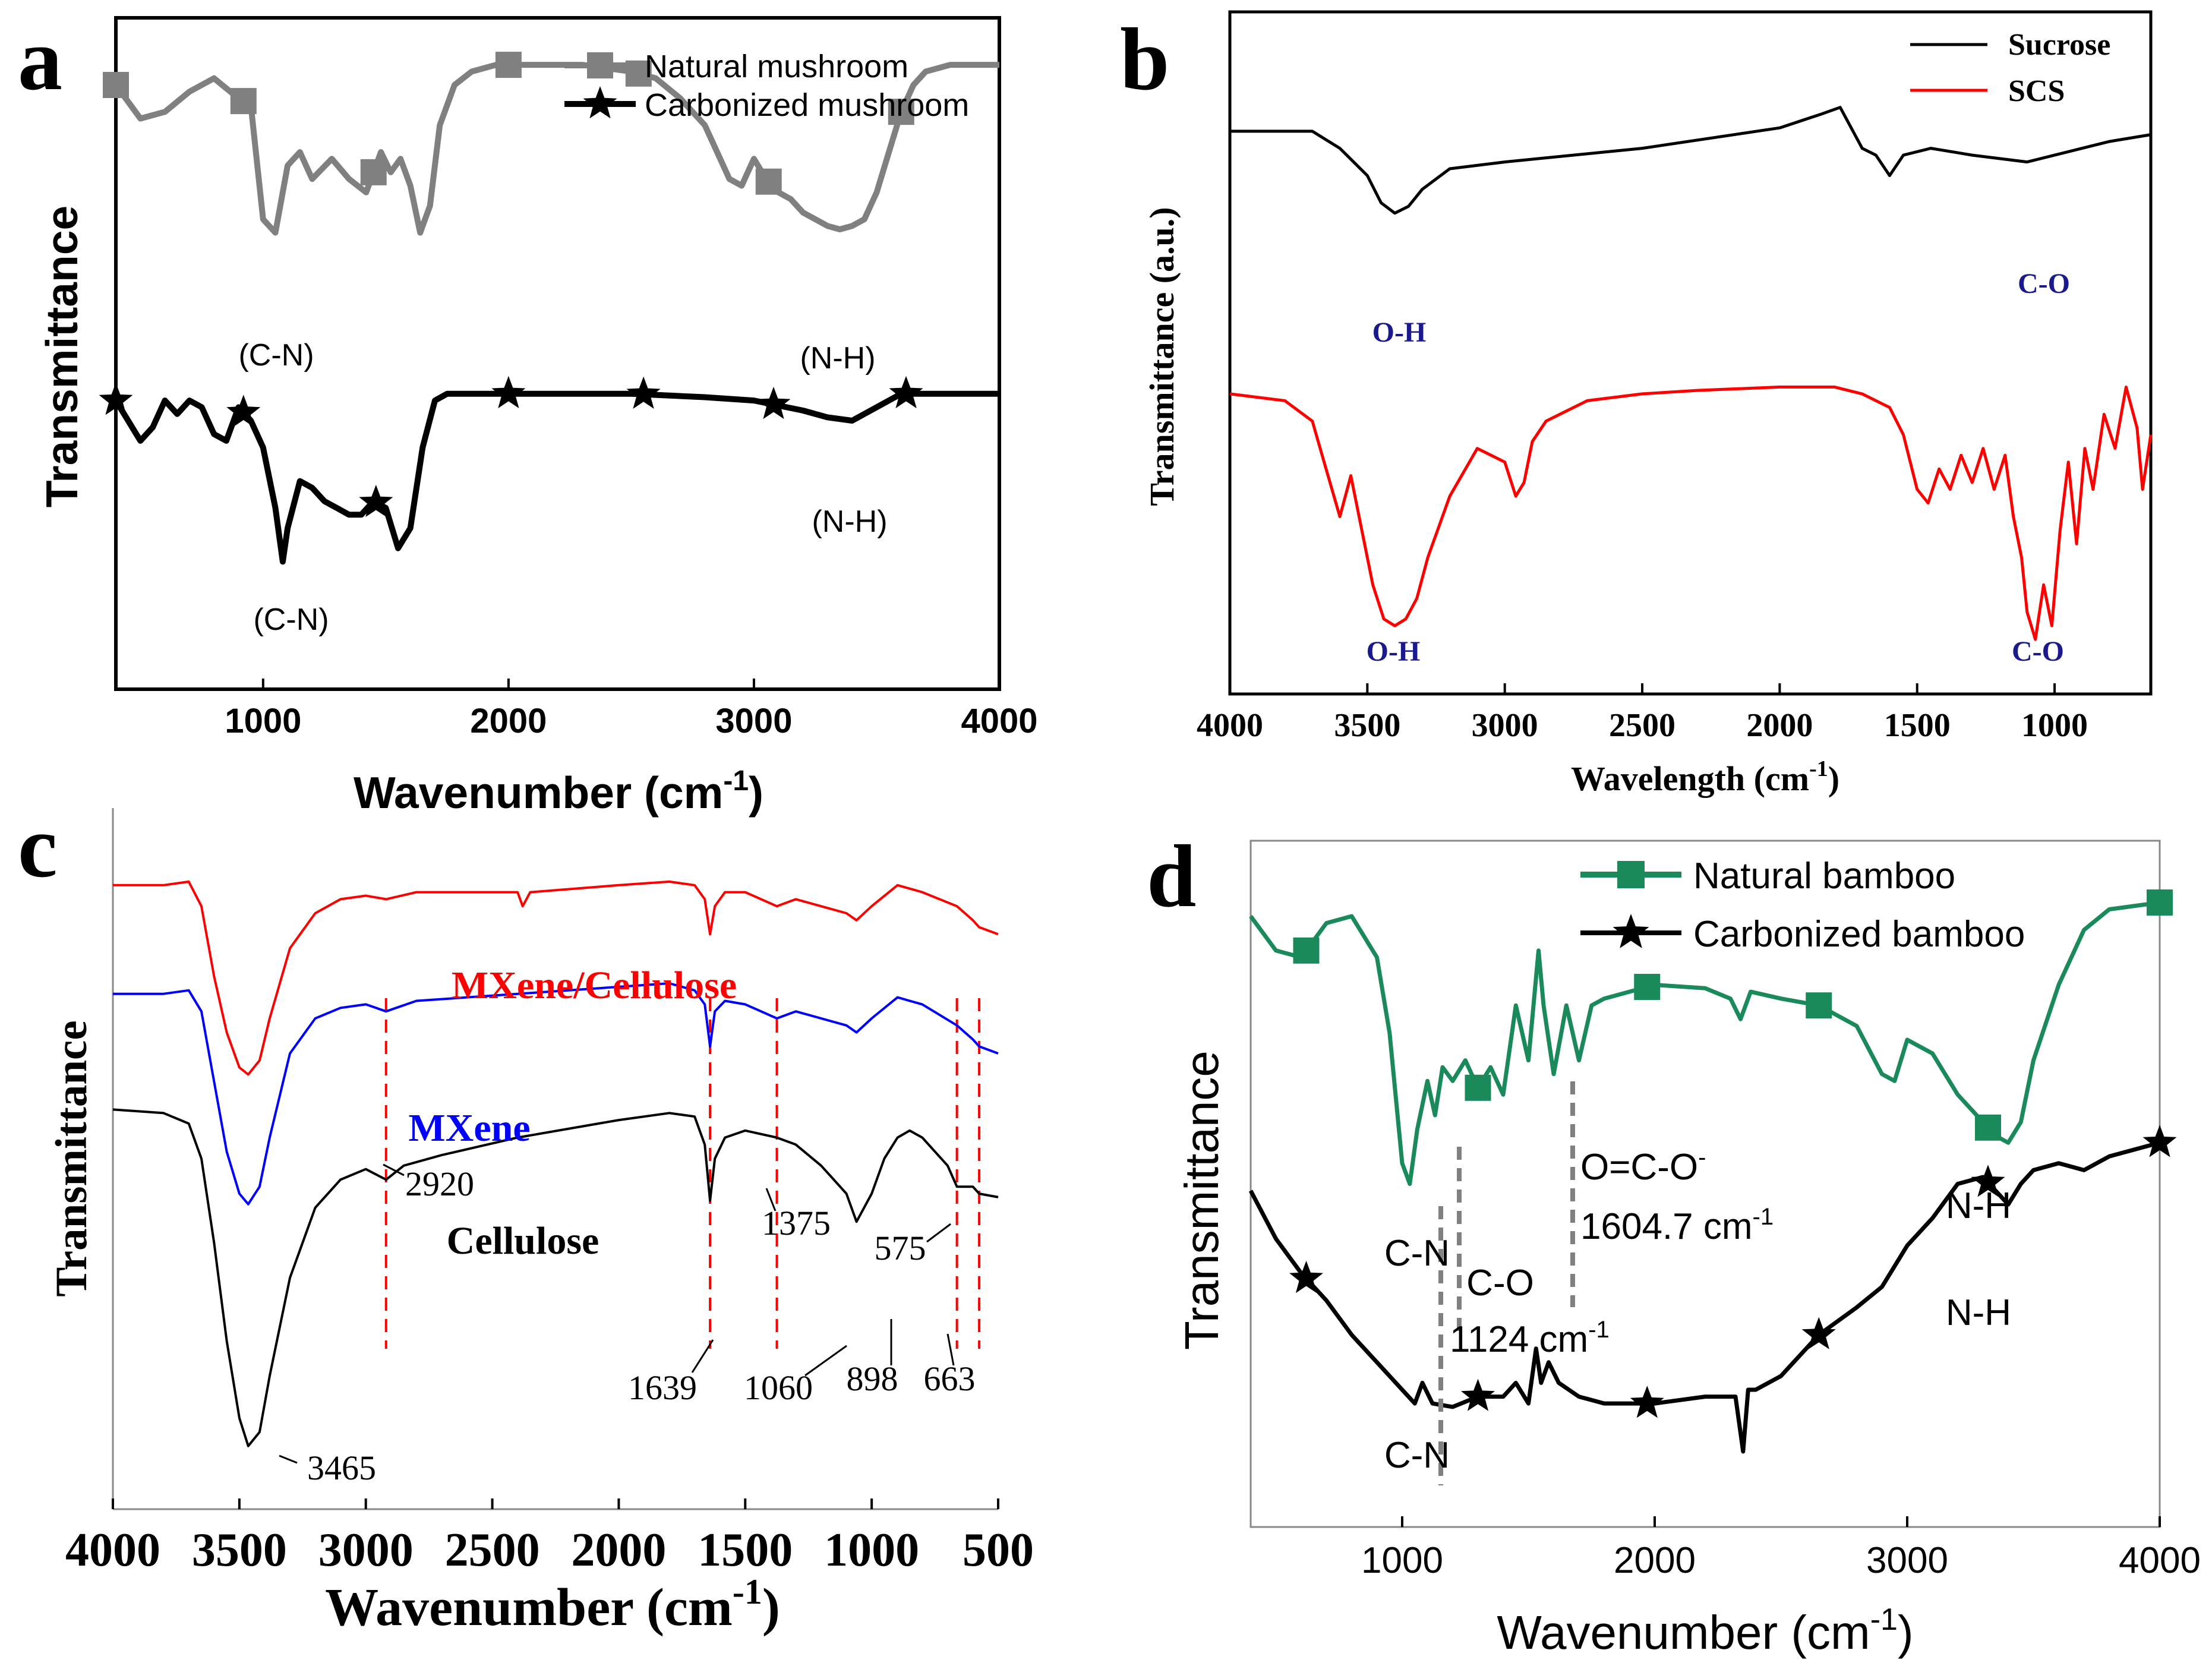 This screenshot has height=1669, width=2212. I want to click on y-axis-label-d: Transmittance, so click(1201, 1200).